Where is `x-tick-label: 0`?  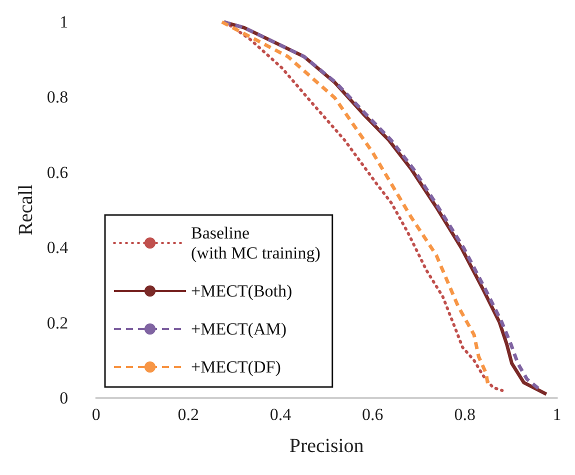 x-tick-label: 0 is located at coordinates (96, 414).